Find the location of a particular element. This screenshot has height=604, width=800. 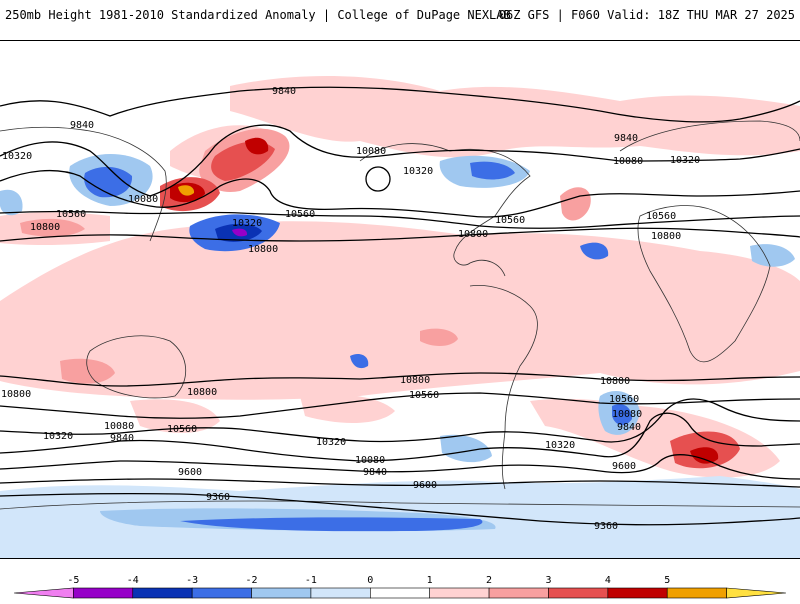

africa-coast is located at coordinates (704, 284).